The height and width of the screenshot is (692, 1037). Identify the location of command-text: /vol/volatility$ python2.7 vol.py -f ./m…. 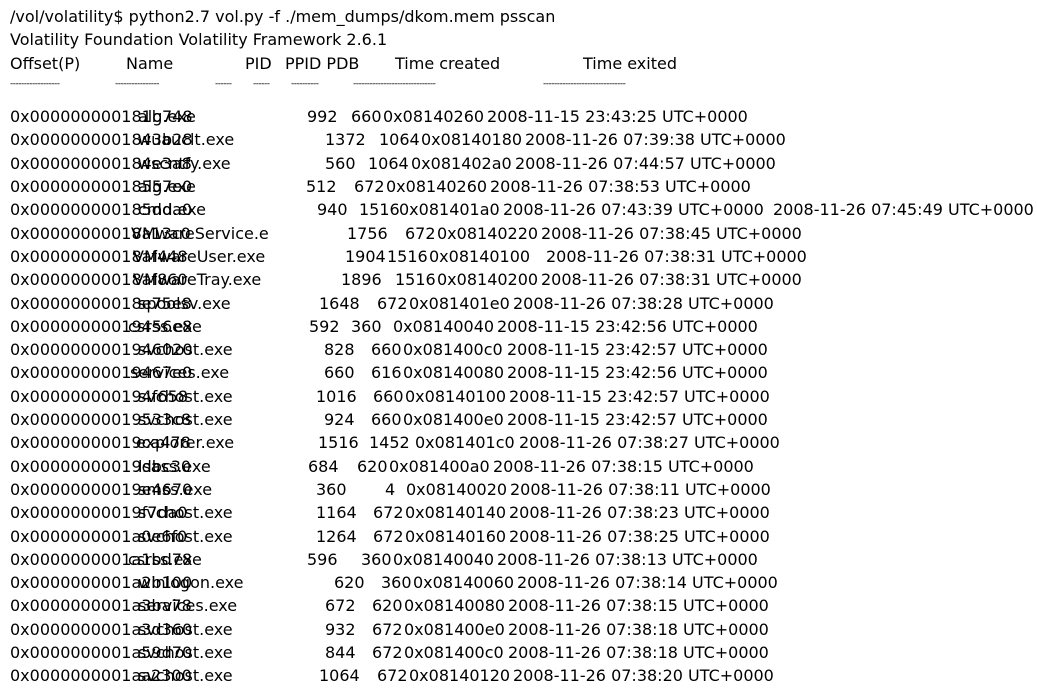
(283, 16).